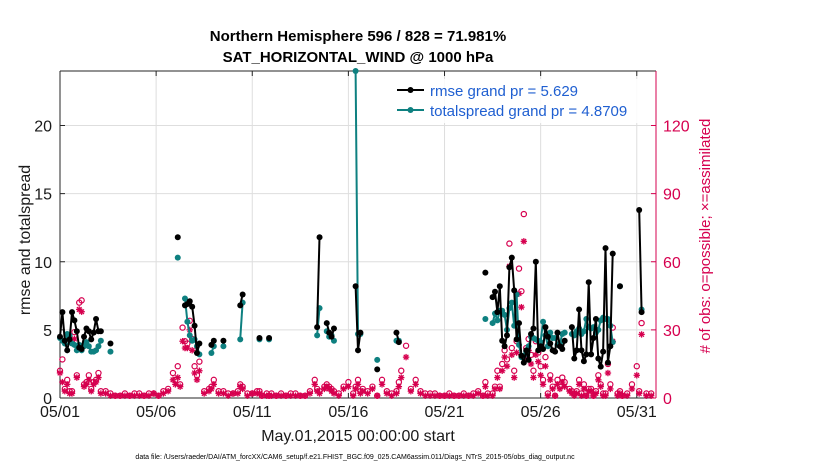  Describe the element at coordinates (410, 110) in the screenshot. I see `legend-marker-spread` at that location.